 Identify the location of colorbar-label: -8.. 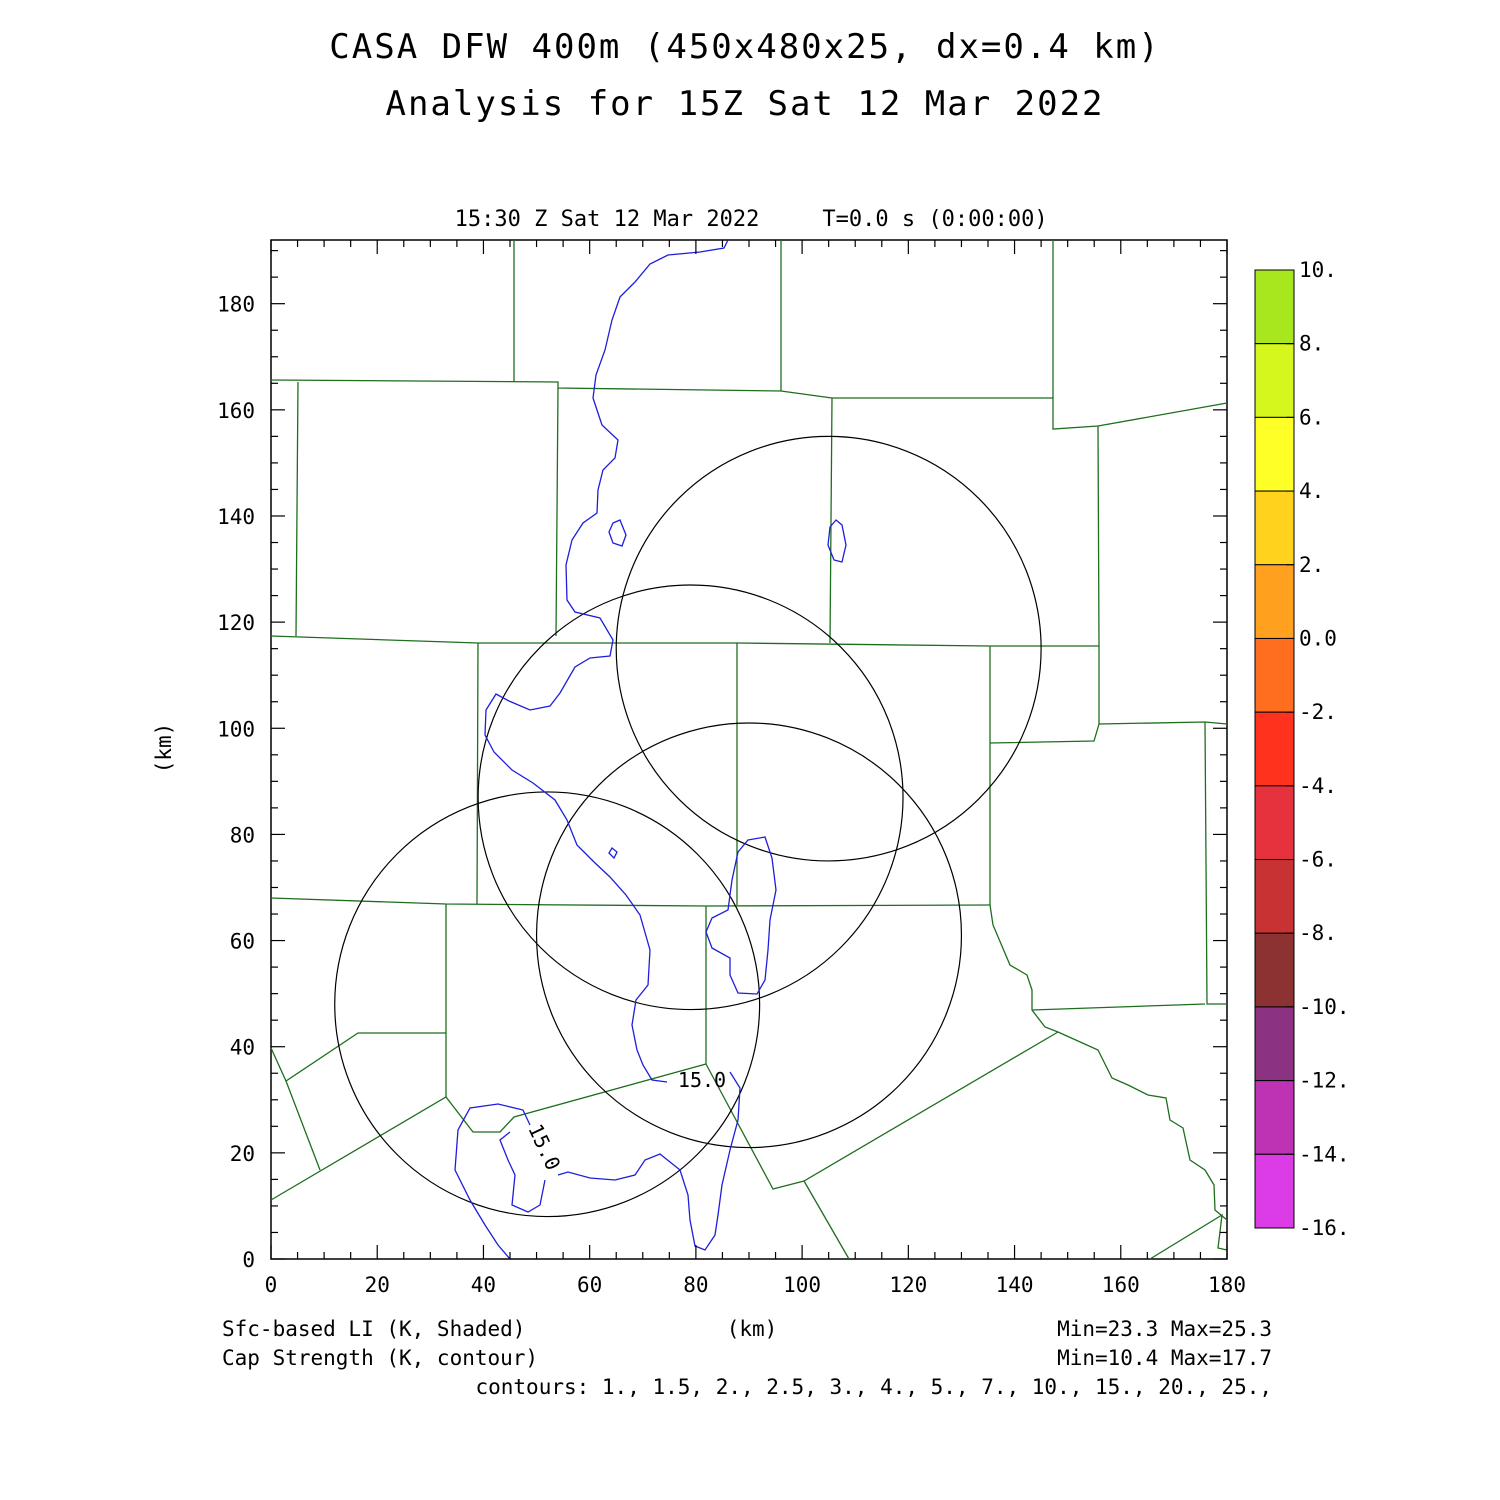
(1318, 933).